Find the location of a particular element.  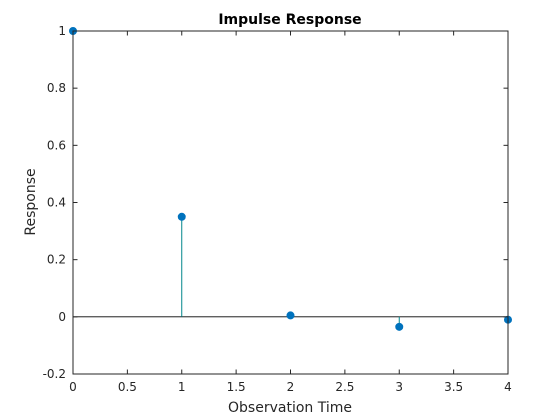

x-tick-label: 0 is located at coordinates (73, 387).